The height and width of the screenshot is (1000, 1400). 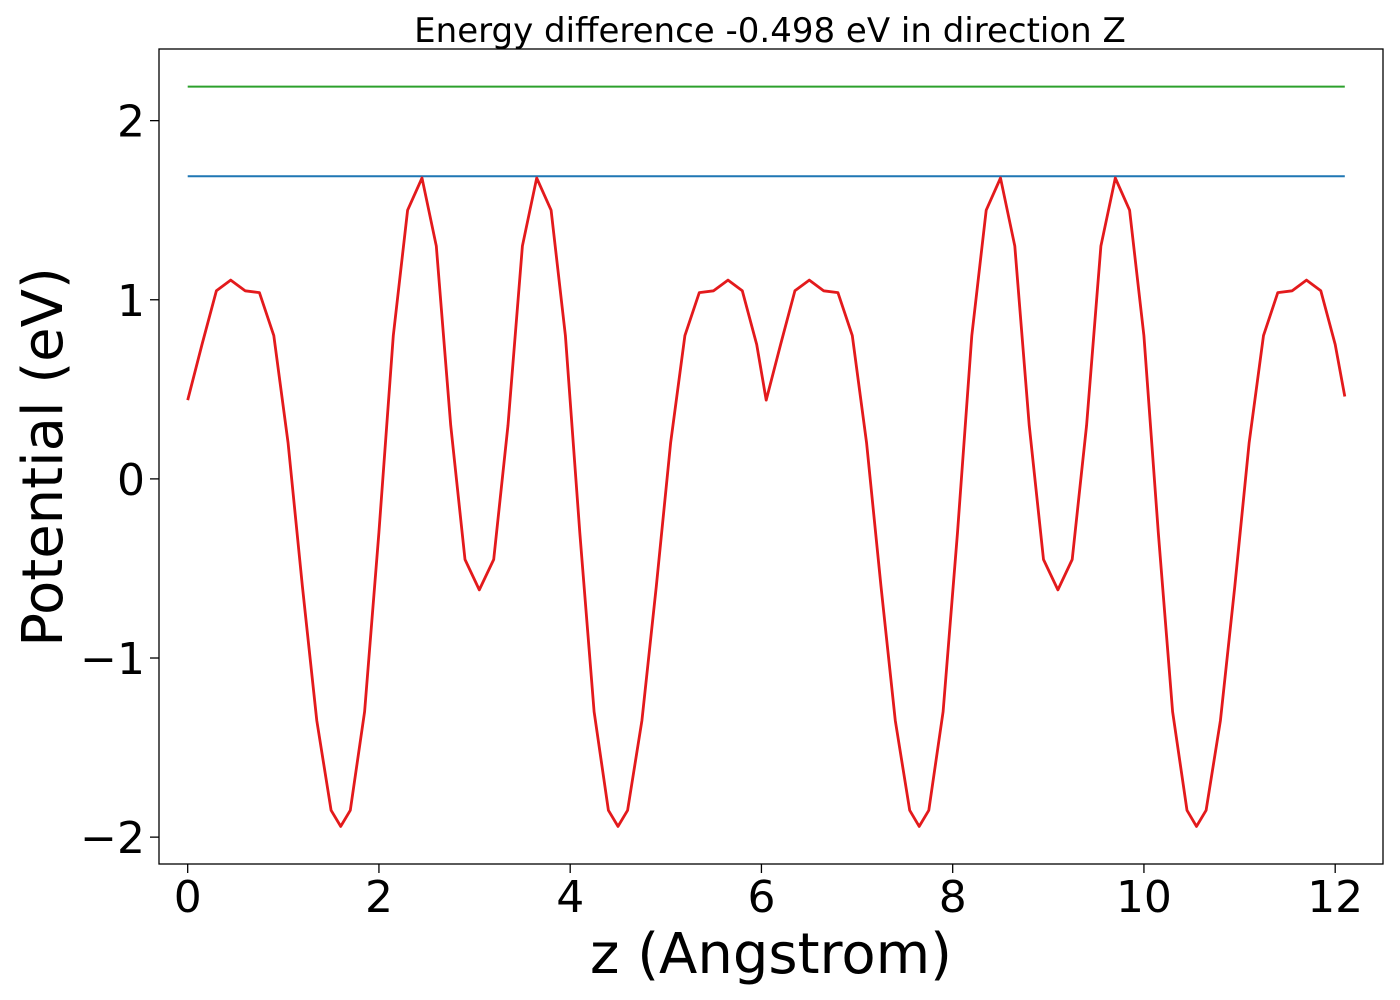 I want to click on y-axis-title: Potential (eV), so click(x=43, y=457).